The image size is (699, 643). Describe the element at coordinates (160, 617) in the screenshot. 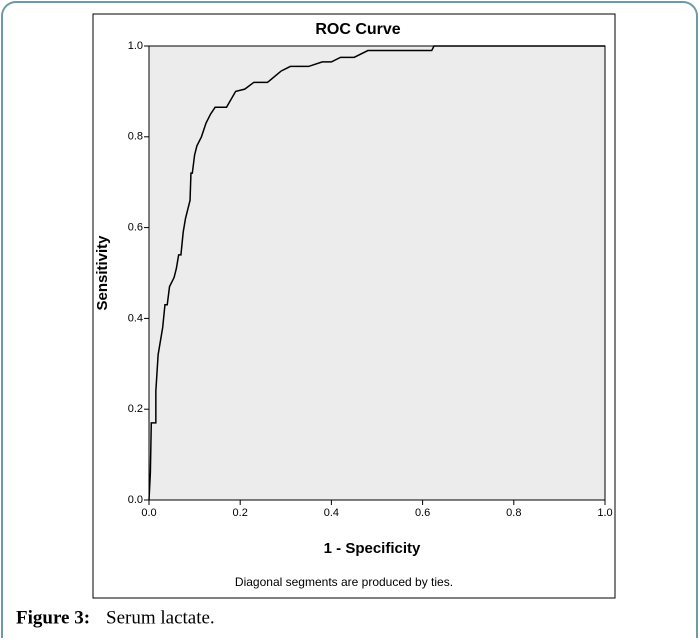

I see `figure-caption: Serum lactate.` at that location.